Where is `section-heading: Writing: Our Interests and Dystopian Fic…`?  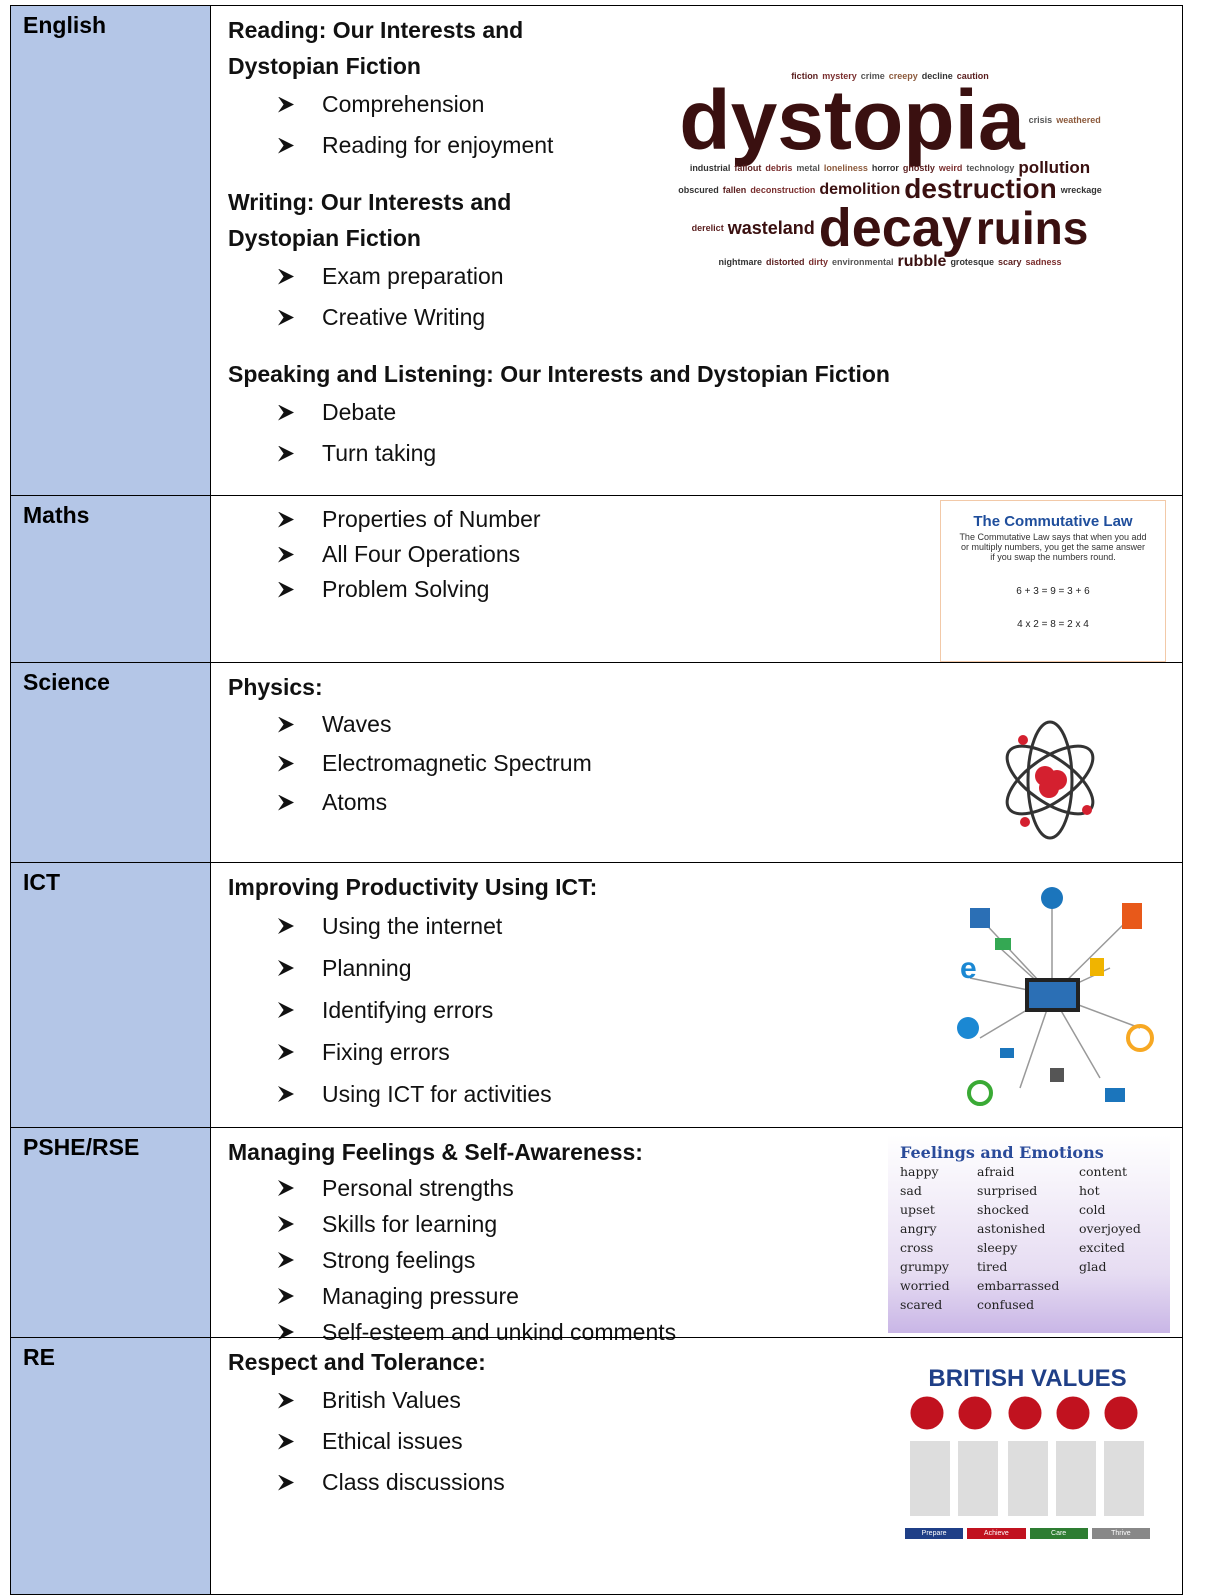 section-heading: Writing: Our Interests and Dystopian Fic… is located at coordinates (370, 220).